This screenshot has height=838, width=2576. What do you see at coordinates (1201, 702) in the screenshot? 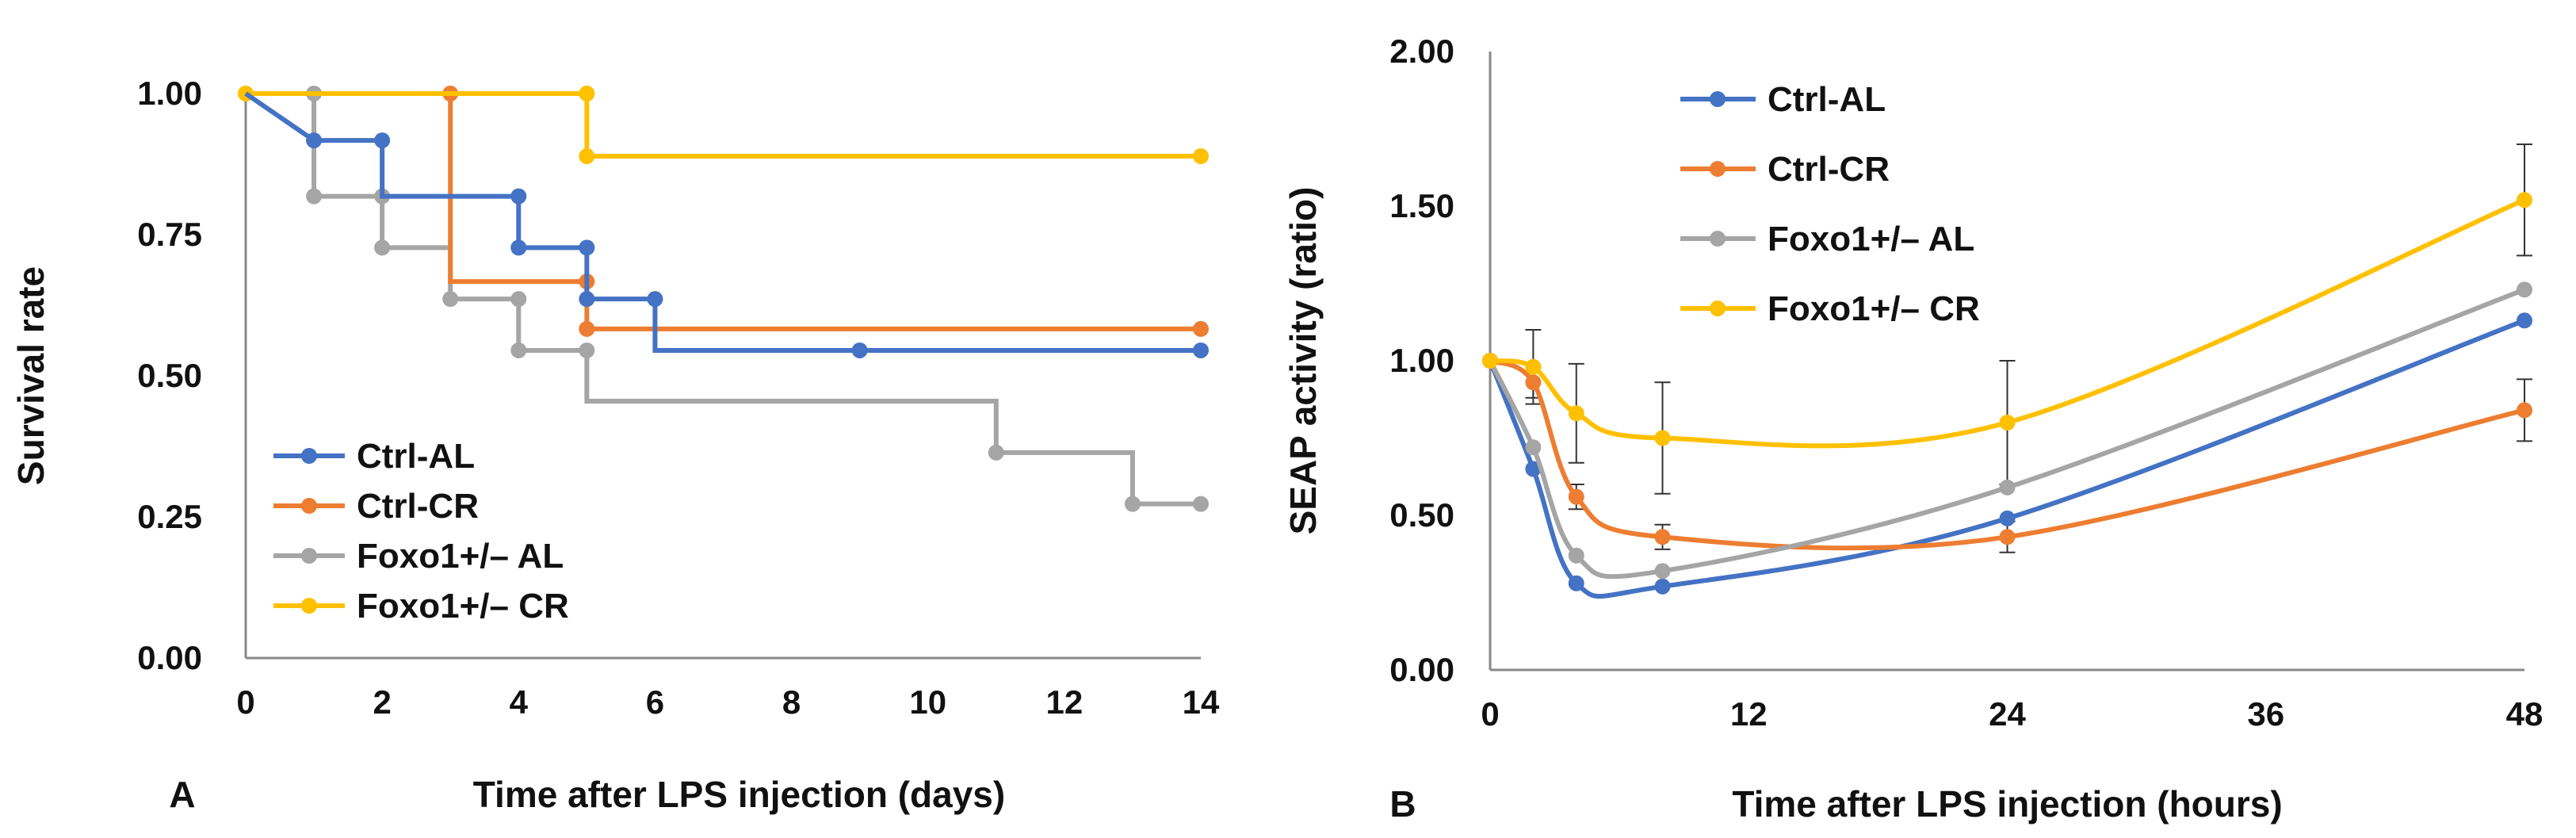
I see `x-tick-label: 14` at bounding box center [1201, 702].